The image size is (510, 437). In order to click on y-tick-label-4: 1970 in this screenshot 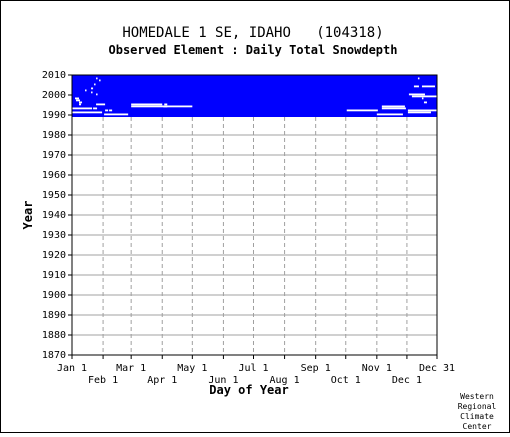, I will do `click(54, 155)`.